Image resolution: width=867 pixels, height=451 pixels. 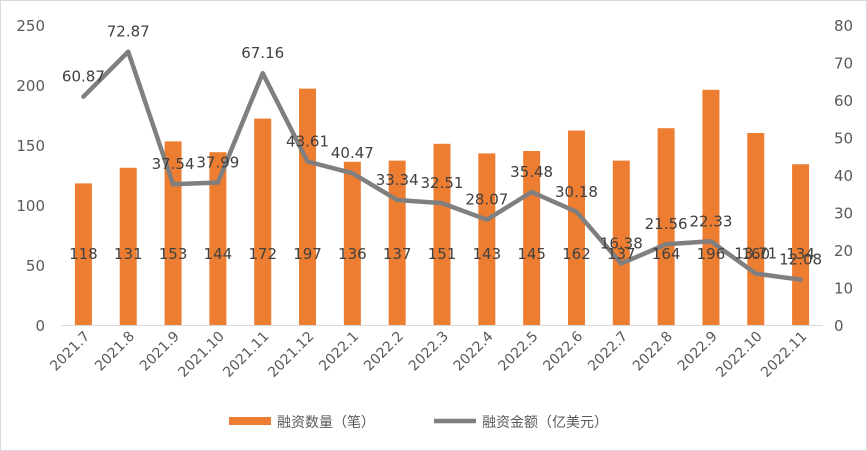 What do you see at coordinates (666, 254) in the screenshot?
I see `bar-data-label: 164` at bounding box center [666, 254].